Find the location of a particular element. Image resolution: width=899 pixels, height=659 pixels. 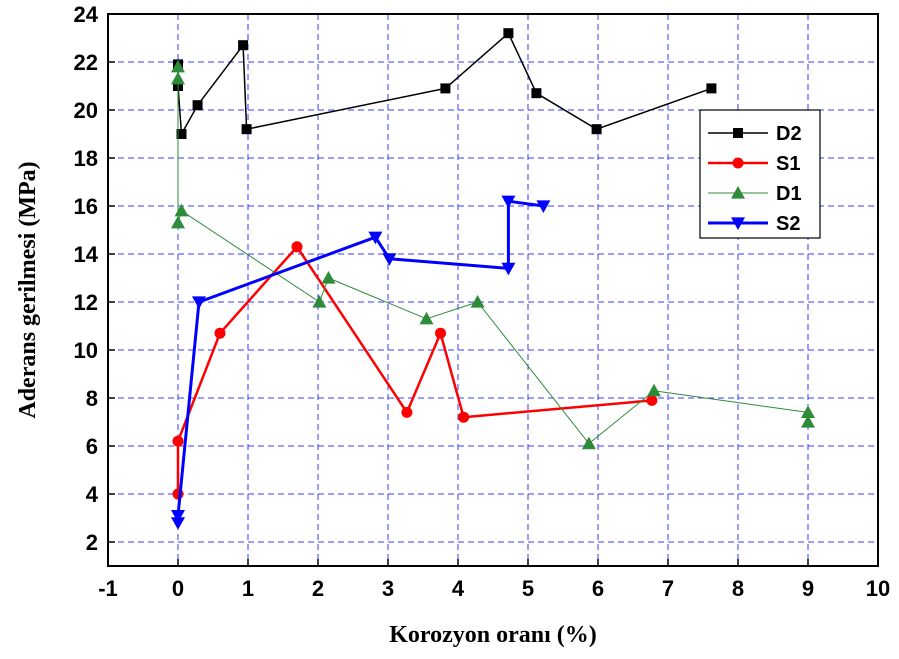

x-tick-label: -1 is located at coordinates (108, 588).